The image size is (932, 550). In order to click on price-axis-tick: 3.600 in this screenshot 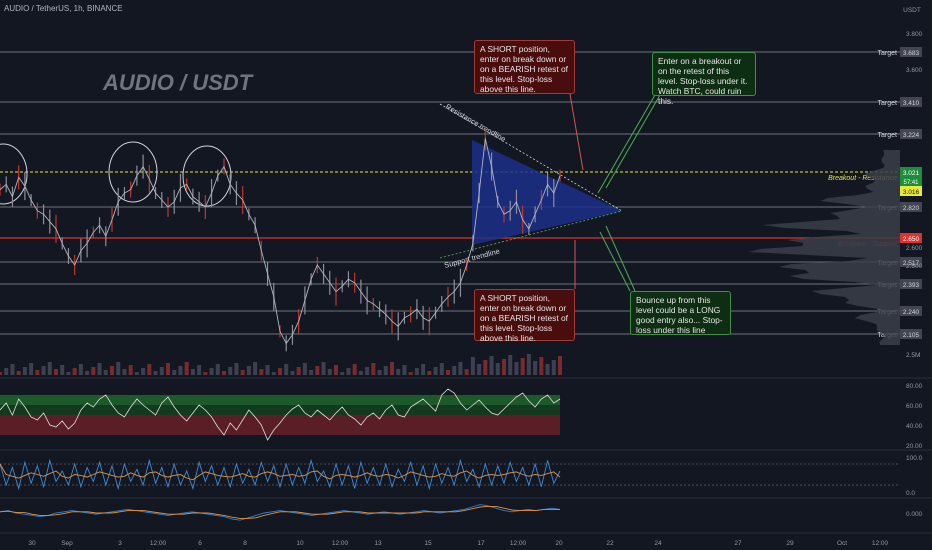, I will do `click(914, 70)`.